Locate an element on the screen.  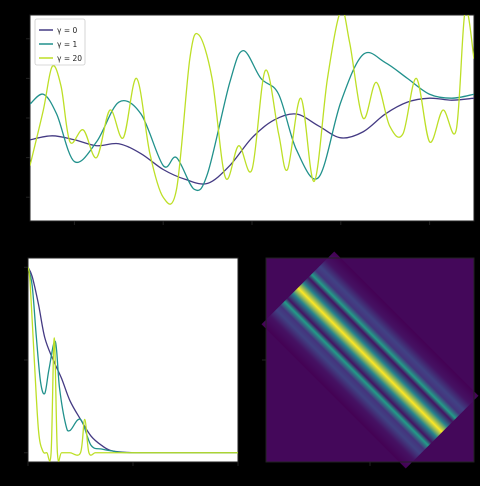
legend-label: γ = 0 is located at coordinates (67, 30).